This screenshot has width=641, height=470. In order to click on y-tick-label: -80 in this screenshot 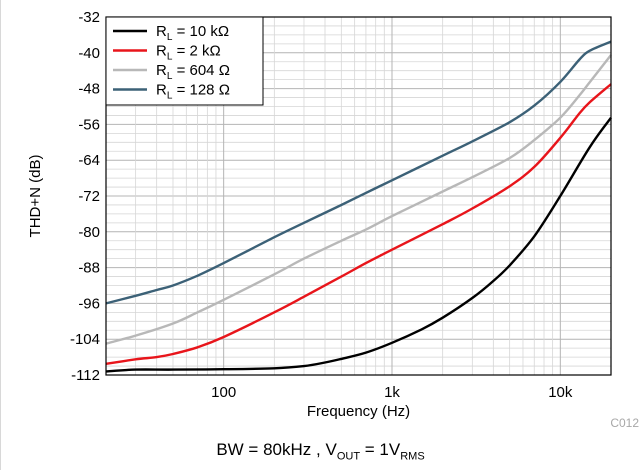, I will do `click(89, 232)`.